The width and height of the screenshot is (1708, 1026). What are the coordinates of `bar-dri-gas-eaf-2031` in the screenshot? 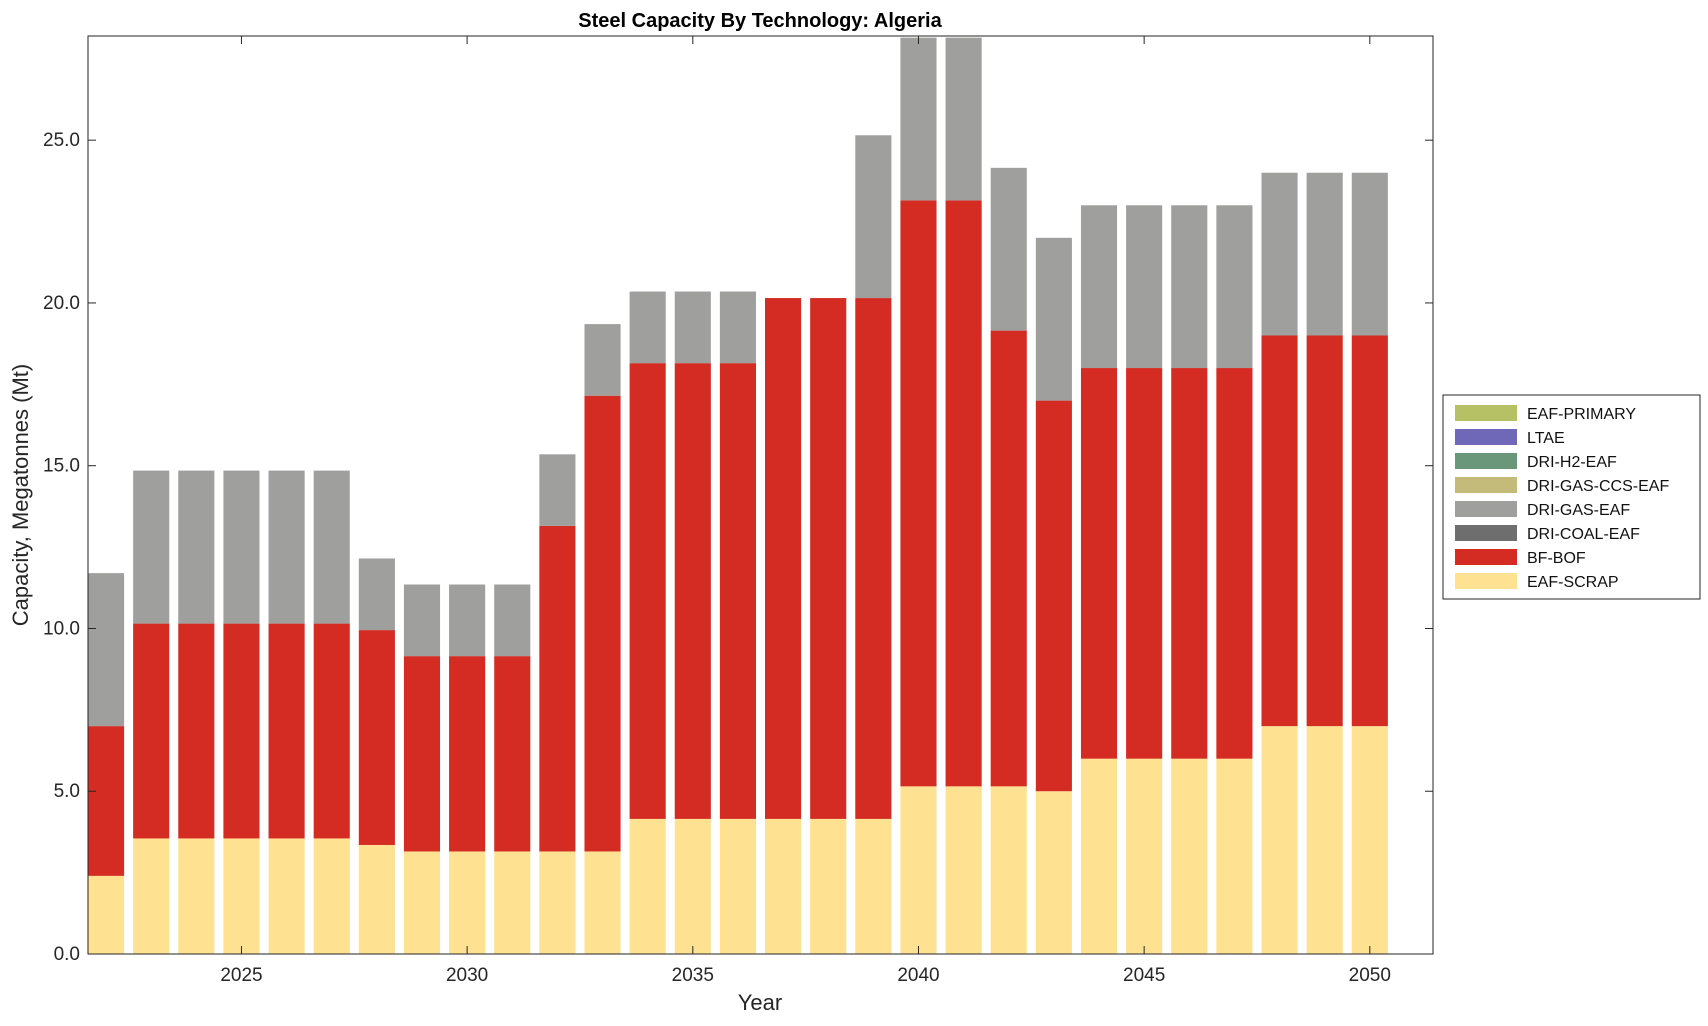 It's located at (512, 620).